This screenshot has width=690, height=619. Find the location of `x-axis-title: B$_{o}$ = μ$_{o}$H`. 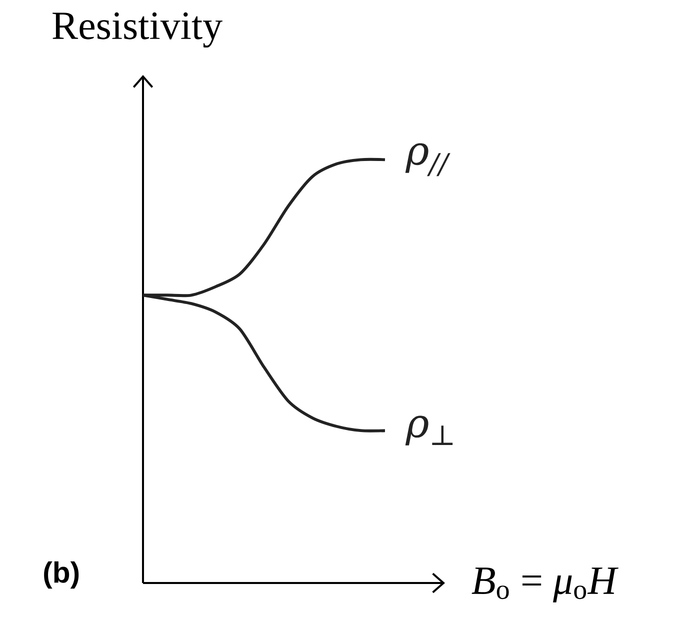

x-axis-title: B$_{o}$ = μ$_{o}$H is located at coordinates (545, 585).